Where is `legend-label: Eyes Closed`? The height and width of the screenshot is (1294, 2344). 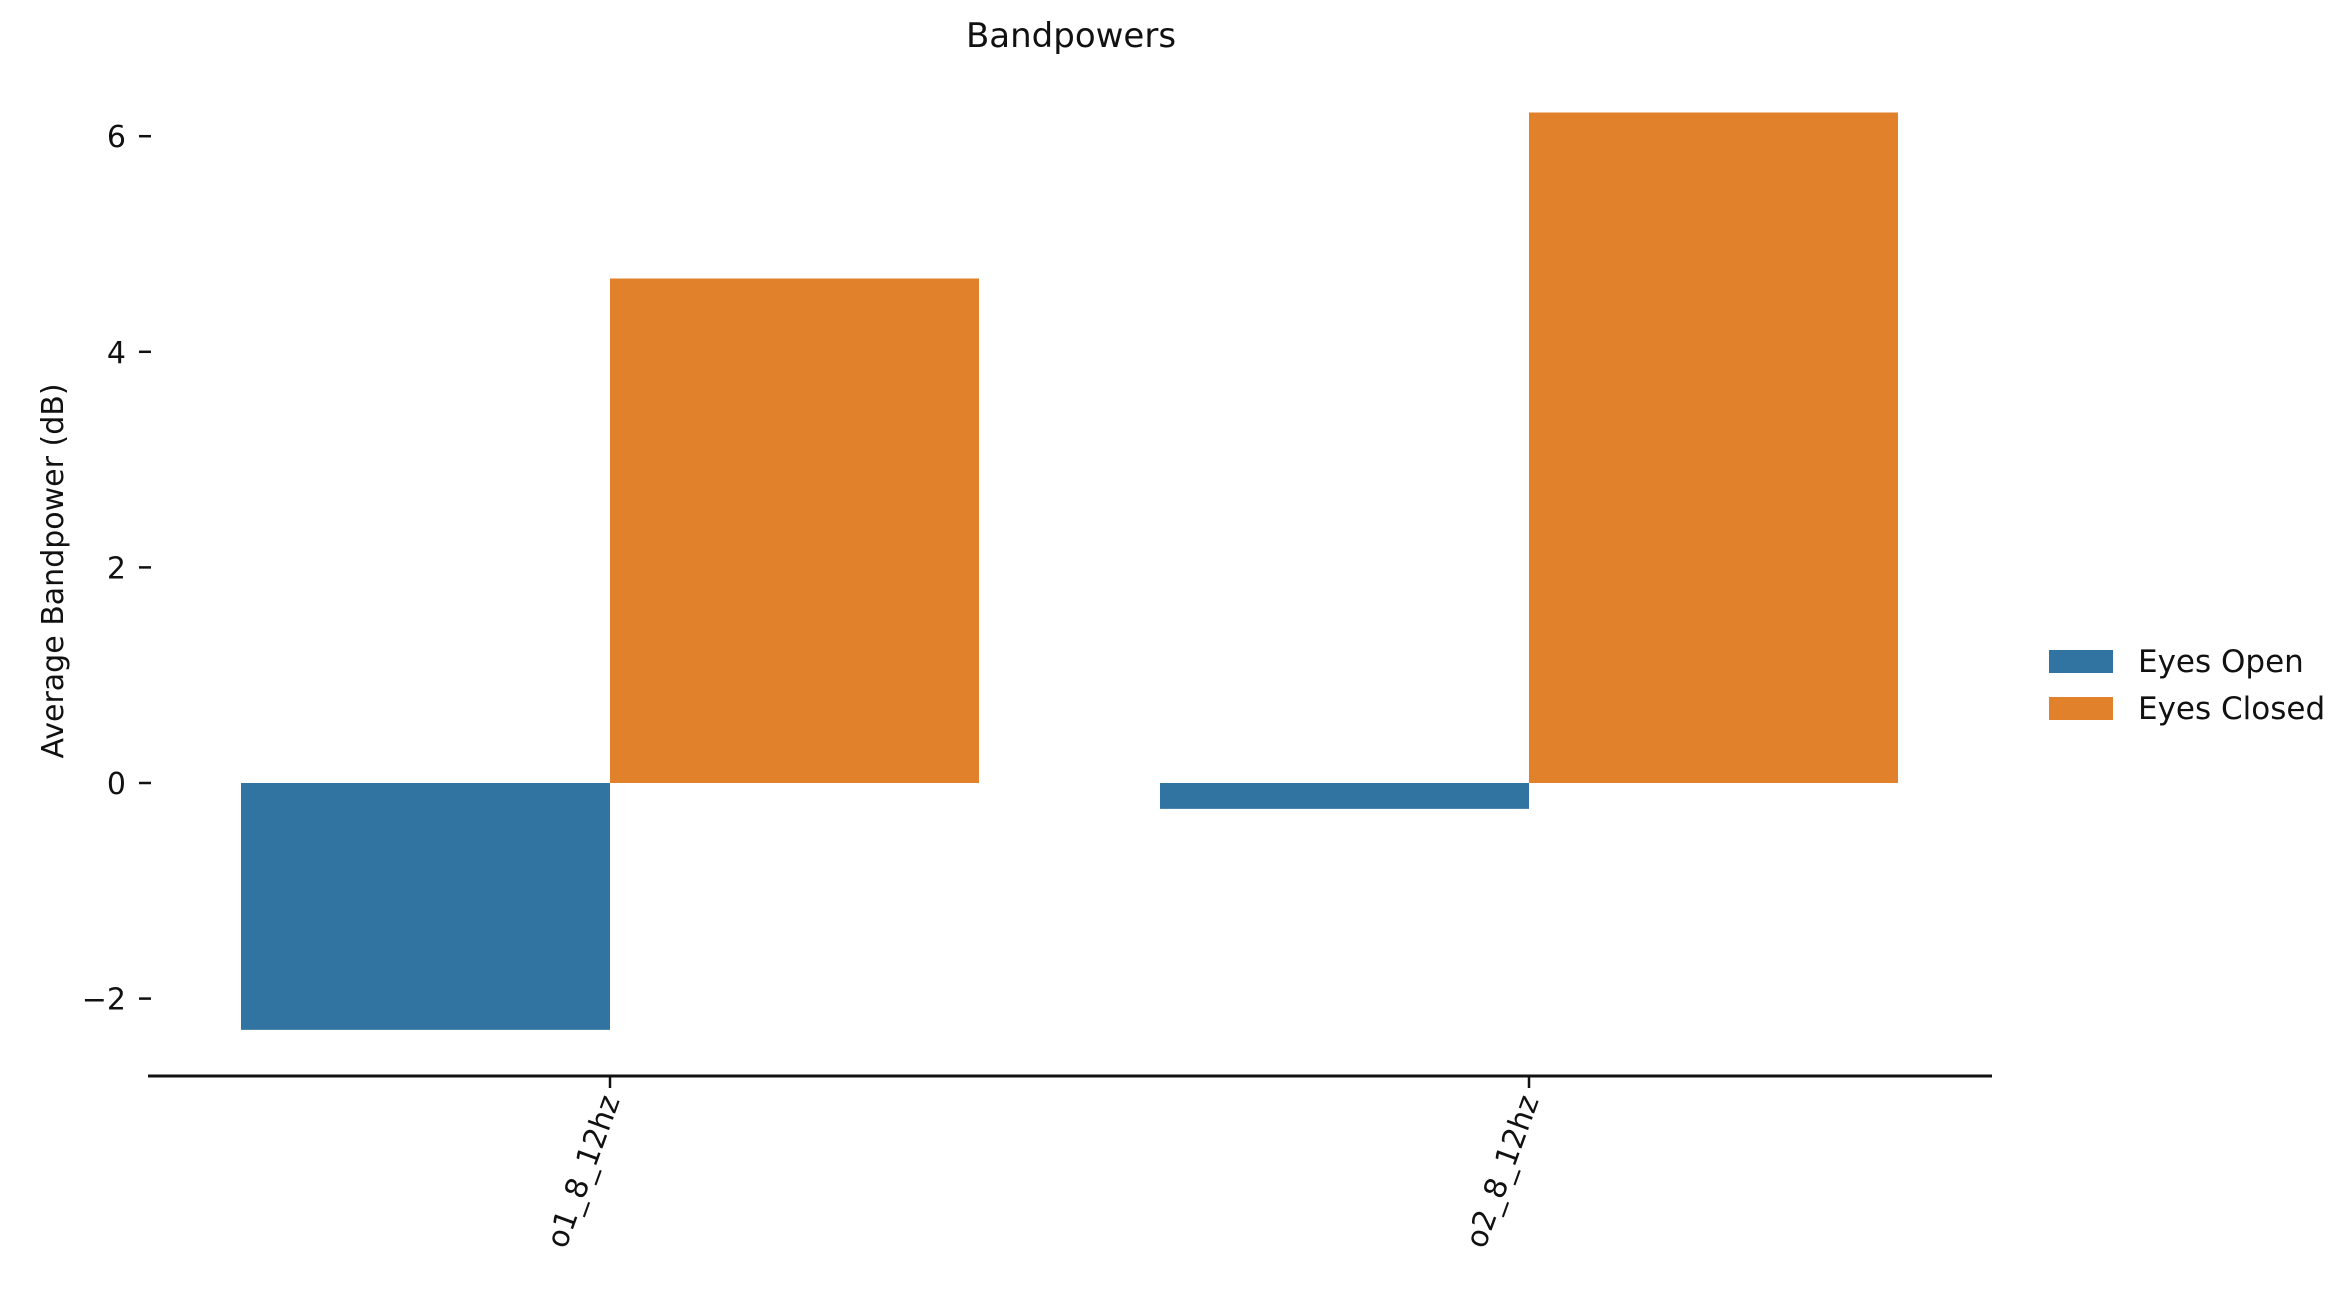
legend-label: Eyes Closed is located at coordinates (2231, 709).